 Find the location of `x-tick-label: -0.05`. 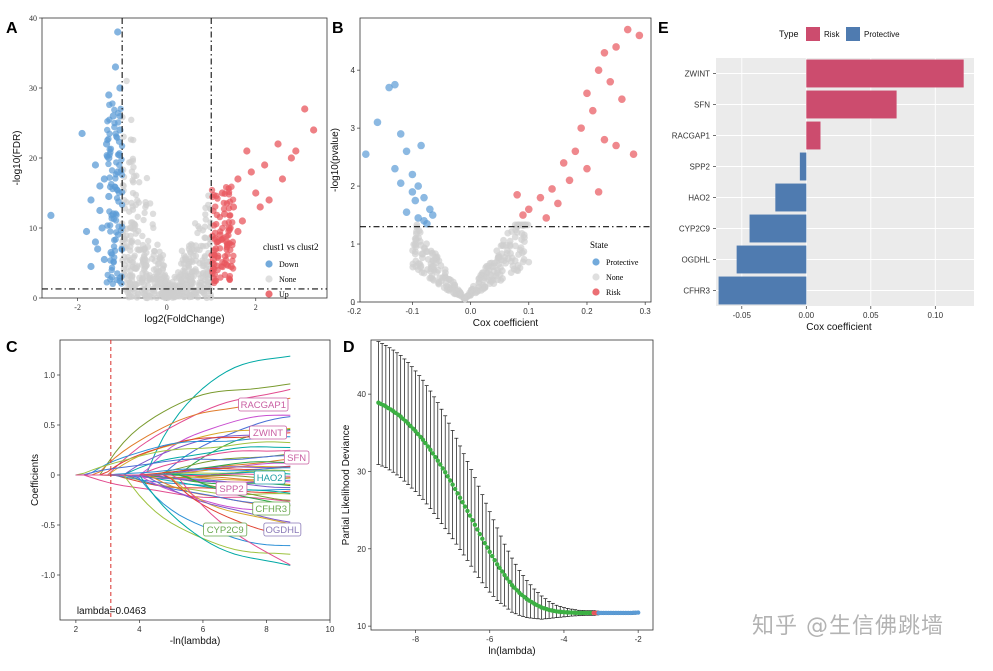

x-tick-label: -0.05 is located at coordinates (742, 315).